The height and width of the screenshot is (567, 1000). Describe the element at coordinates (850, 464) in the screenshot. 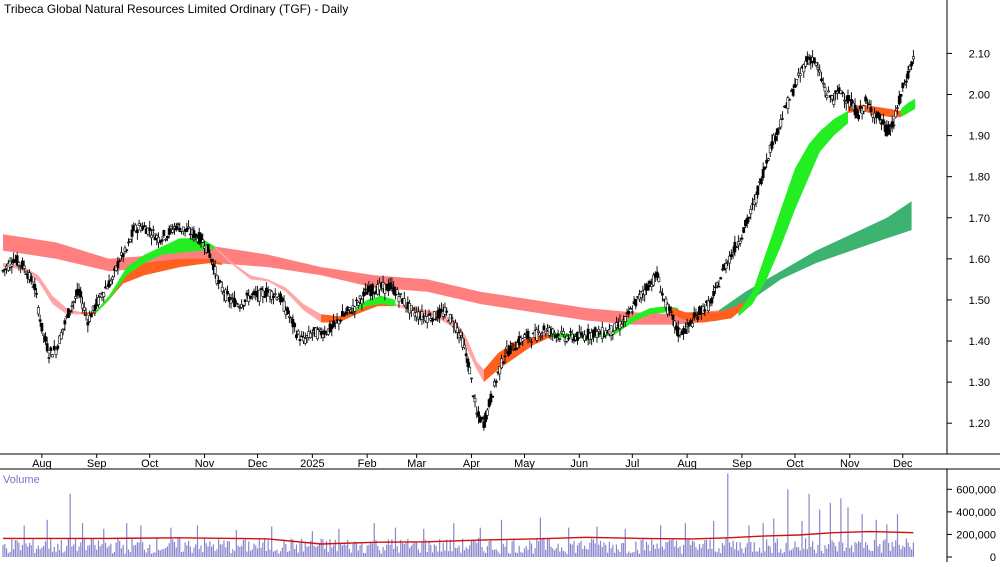

I see `month-tick-label: Nov` at that location.